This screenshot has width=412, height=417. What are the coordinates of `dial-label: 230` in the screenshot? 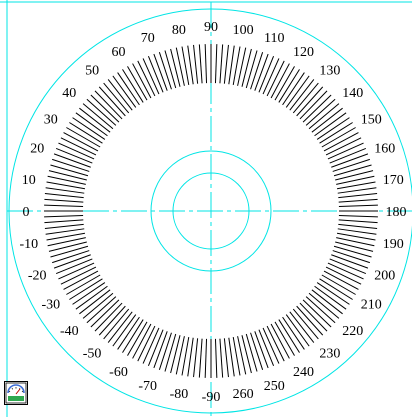 It's located at (329, 354).